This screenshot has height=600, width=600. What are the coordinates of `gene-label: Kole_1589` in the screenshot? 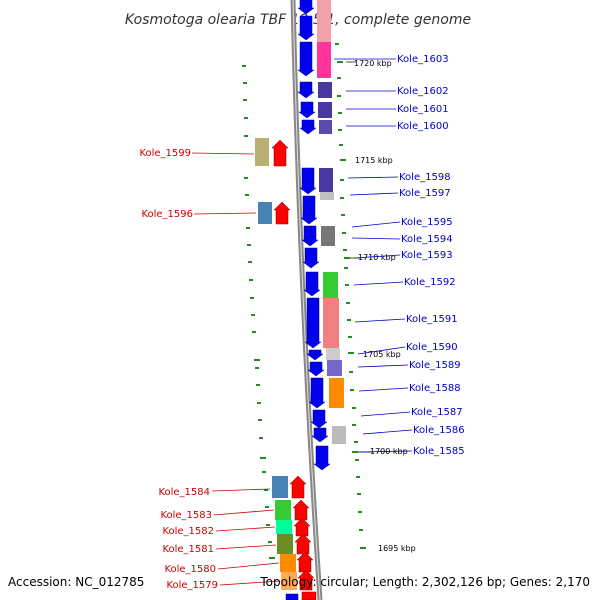 It's located at (435, 365).